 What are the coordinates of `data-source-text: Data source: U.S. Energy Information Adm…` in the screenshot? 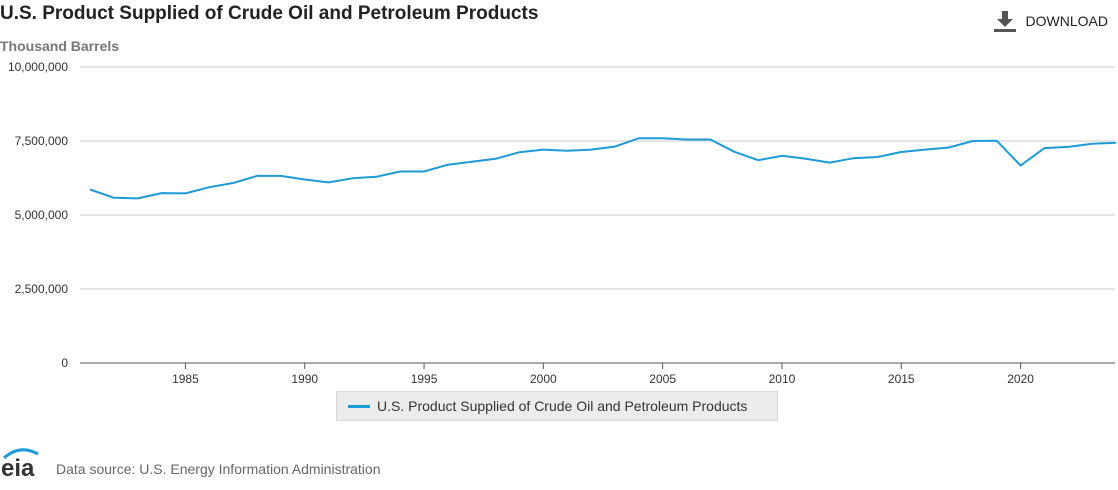 It's located at (218, 469).